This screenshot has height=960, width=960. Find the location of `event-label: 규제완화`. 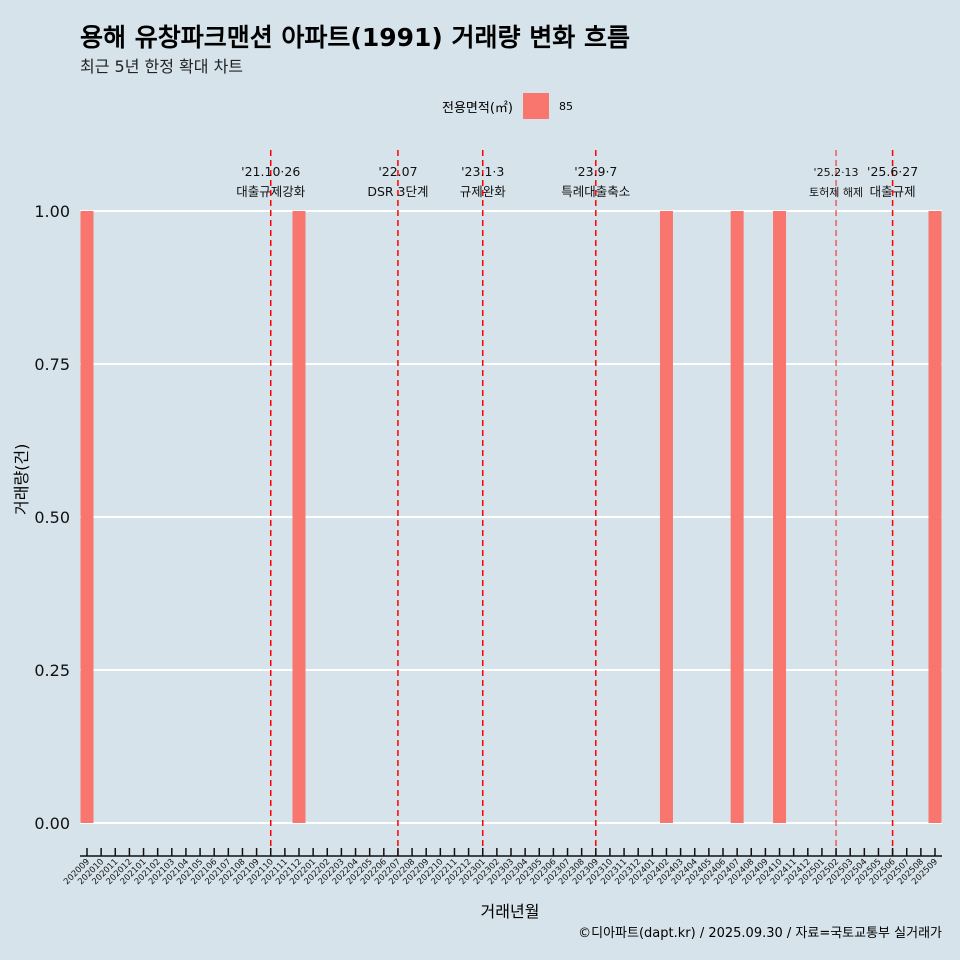

event-label: 규제완화 is located at coordinates (483, 191).